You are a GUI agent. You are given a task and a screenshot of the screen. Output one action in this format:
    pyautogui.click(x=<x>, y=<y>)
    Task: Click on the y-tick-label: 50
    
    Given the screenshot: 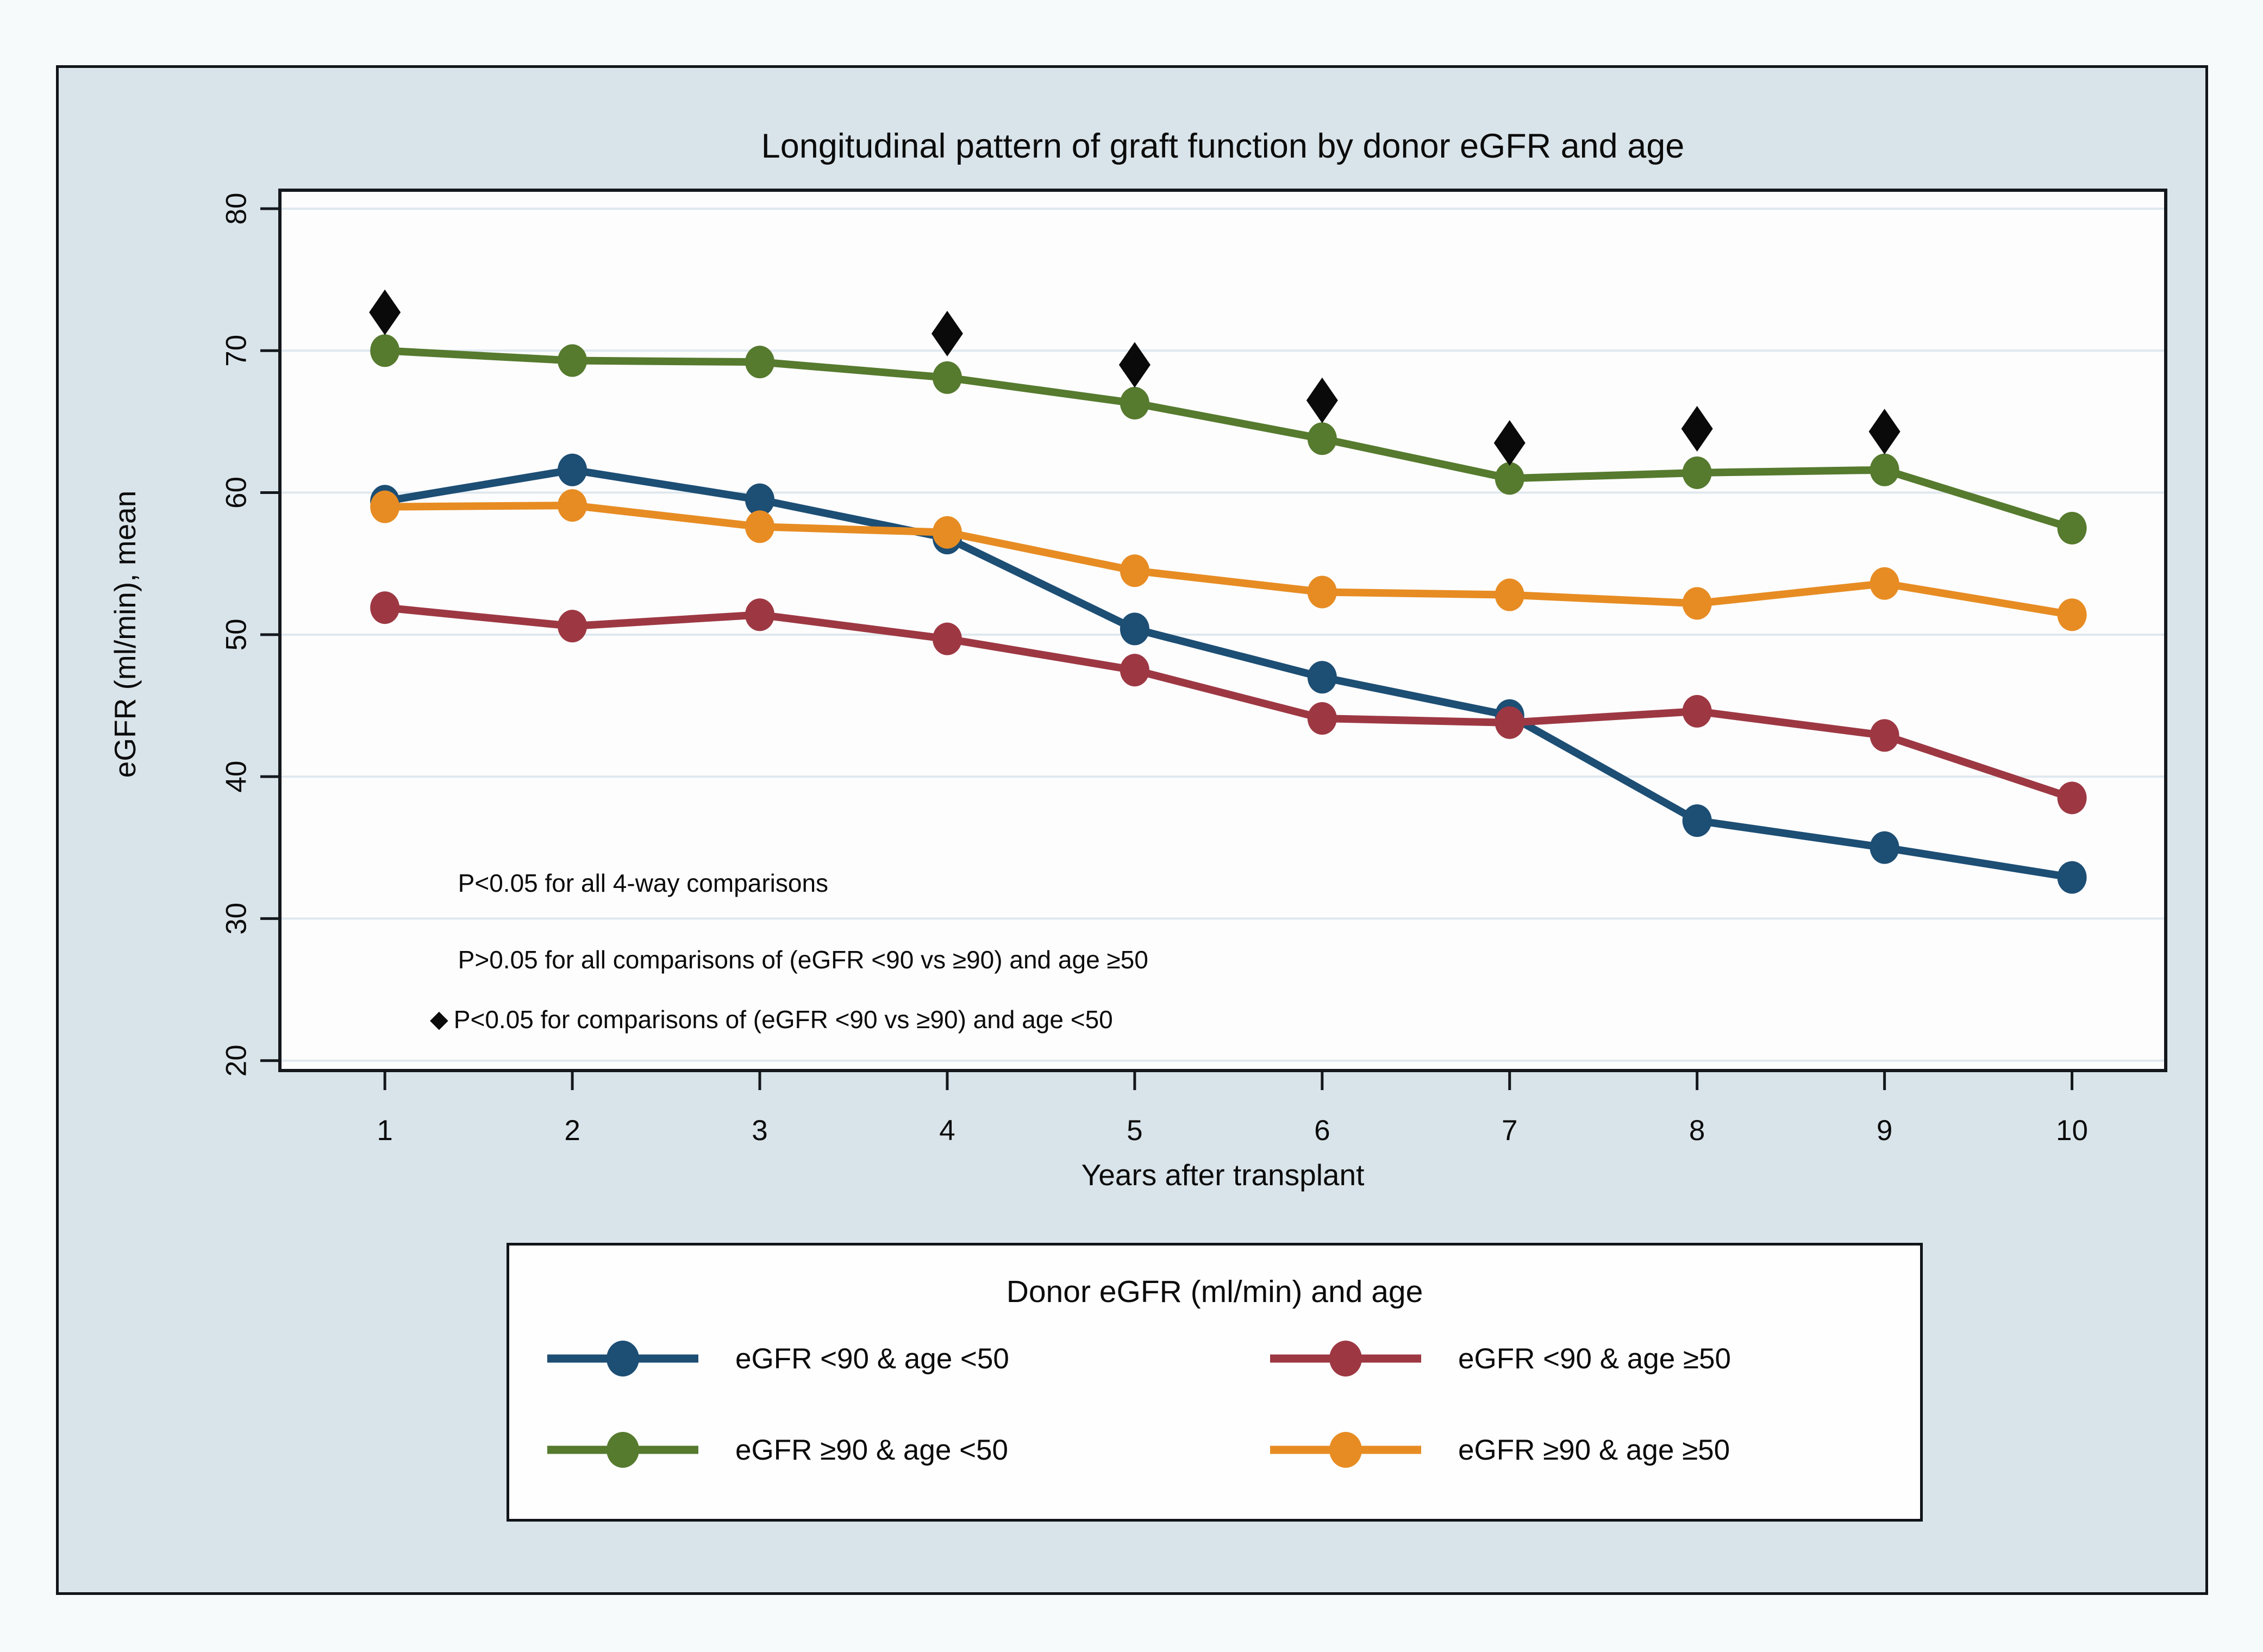 What is the action you would take?
    pyautogui.click(x=237, y=634)
    